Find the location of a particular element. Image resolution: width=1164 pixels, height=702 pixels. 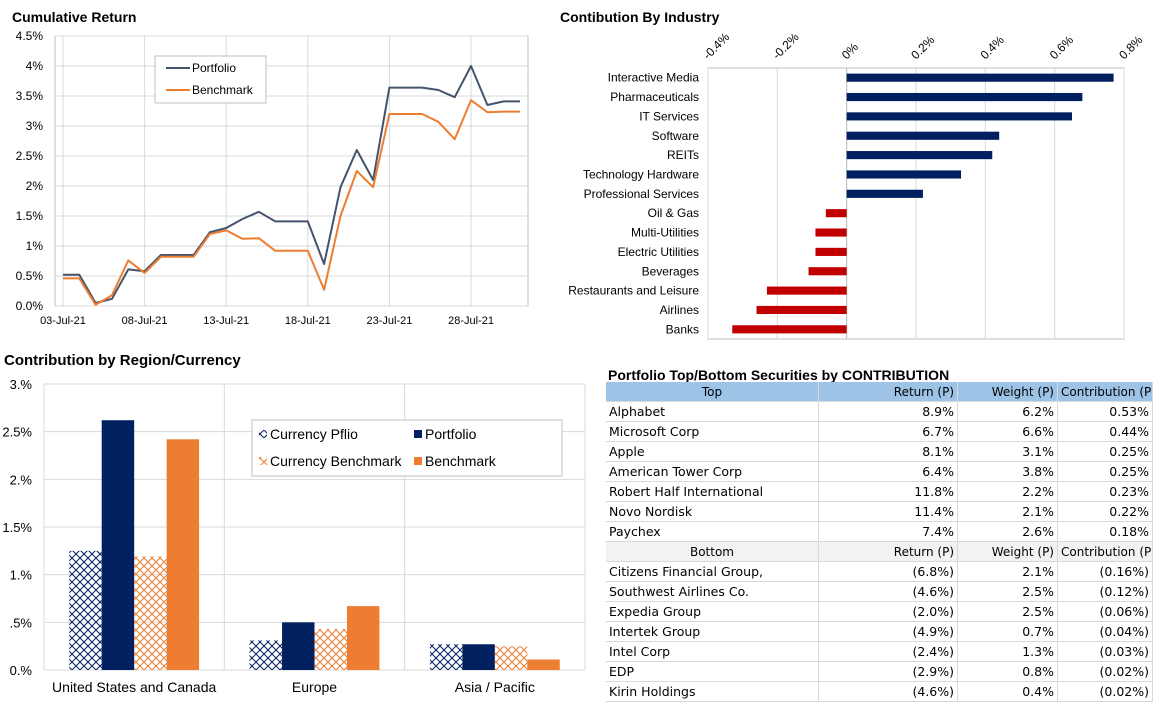

table-cell: Intertek Group is located at coordinates (712, 631).